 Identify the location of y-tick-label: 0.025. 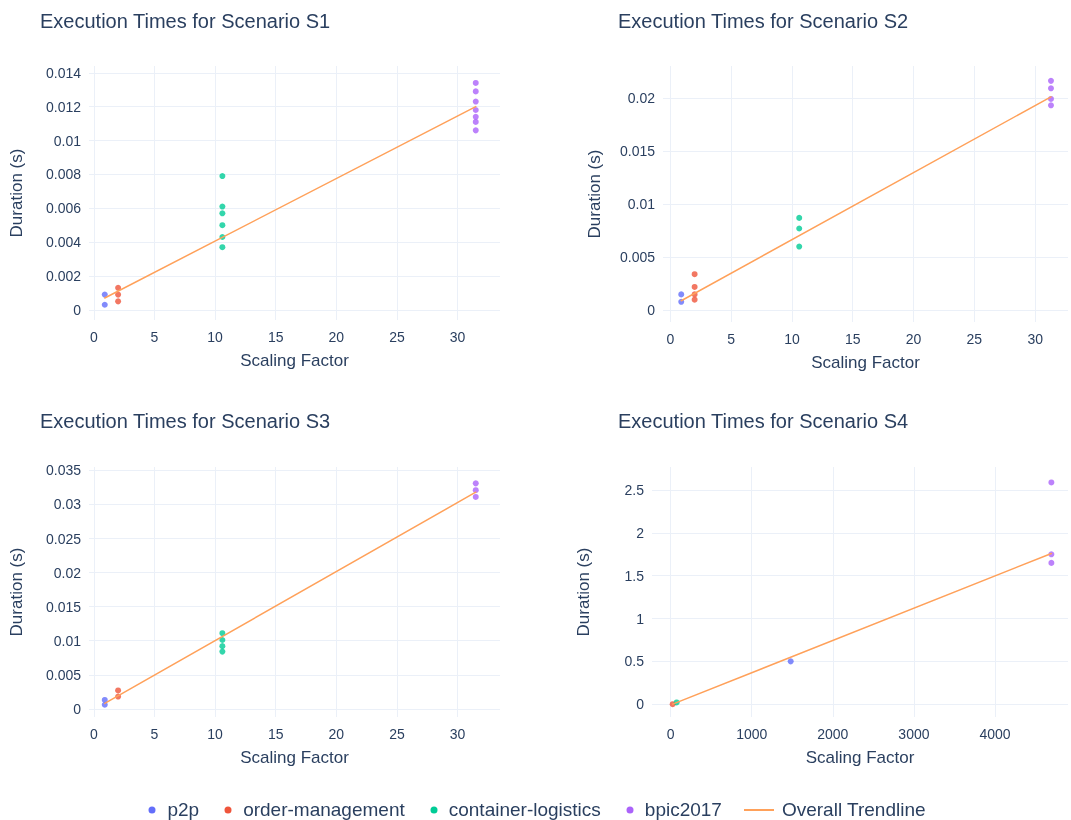
(63, 538).